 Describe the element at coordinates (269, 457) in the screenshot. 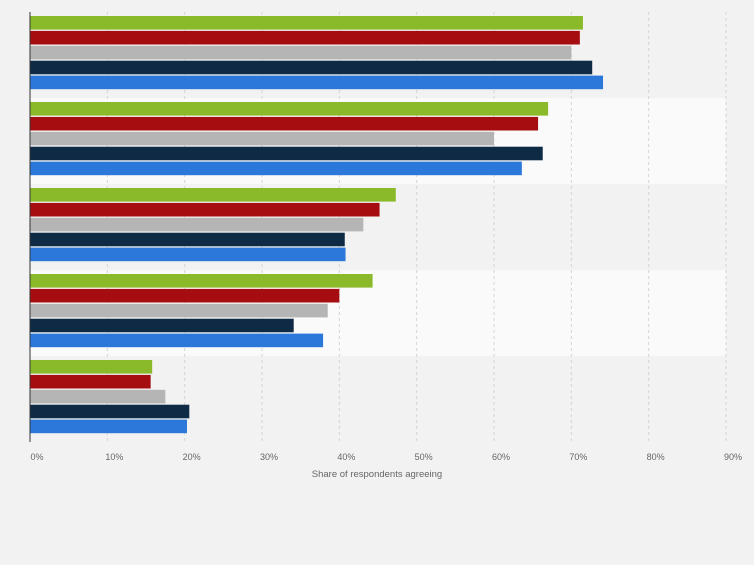

I see `x-tick-label: 30%` at that location.